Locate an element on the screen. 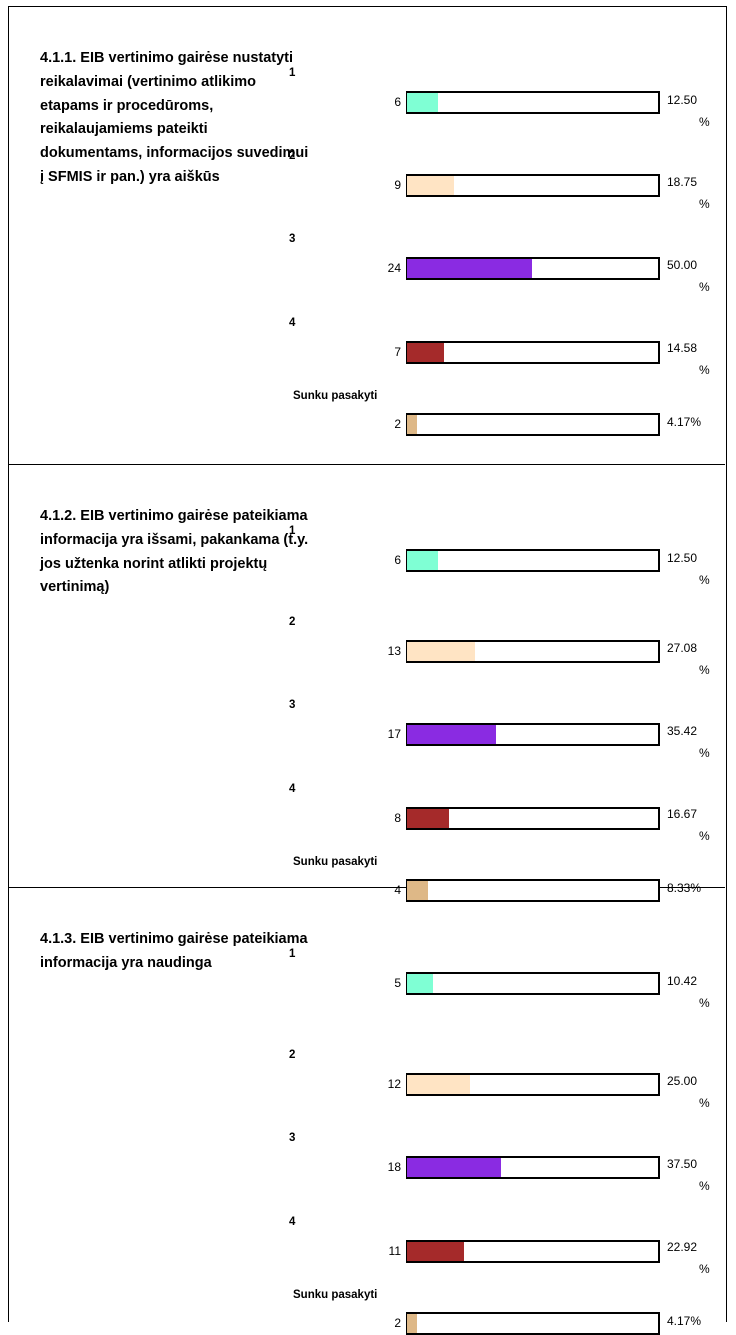 Image resolution: width=736 pixels, height=1335 pixels. count-label: 7 is located at coordinates (397, 352).